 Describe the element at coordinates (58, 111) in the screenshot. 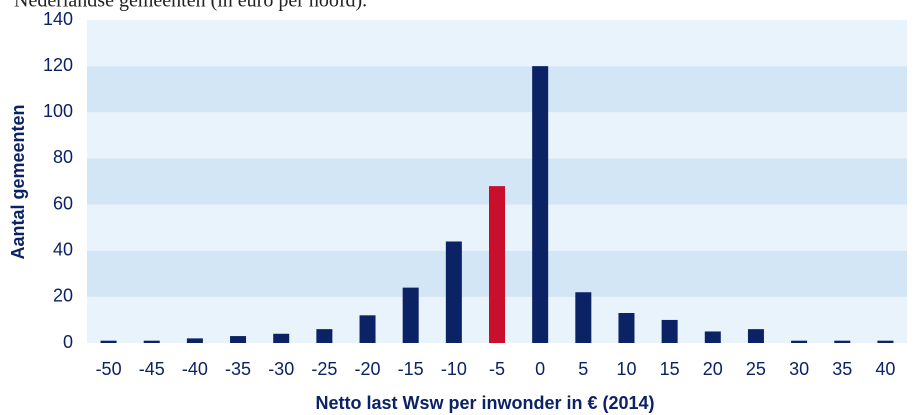

I see `y-tick-label: 100` at that location.